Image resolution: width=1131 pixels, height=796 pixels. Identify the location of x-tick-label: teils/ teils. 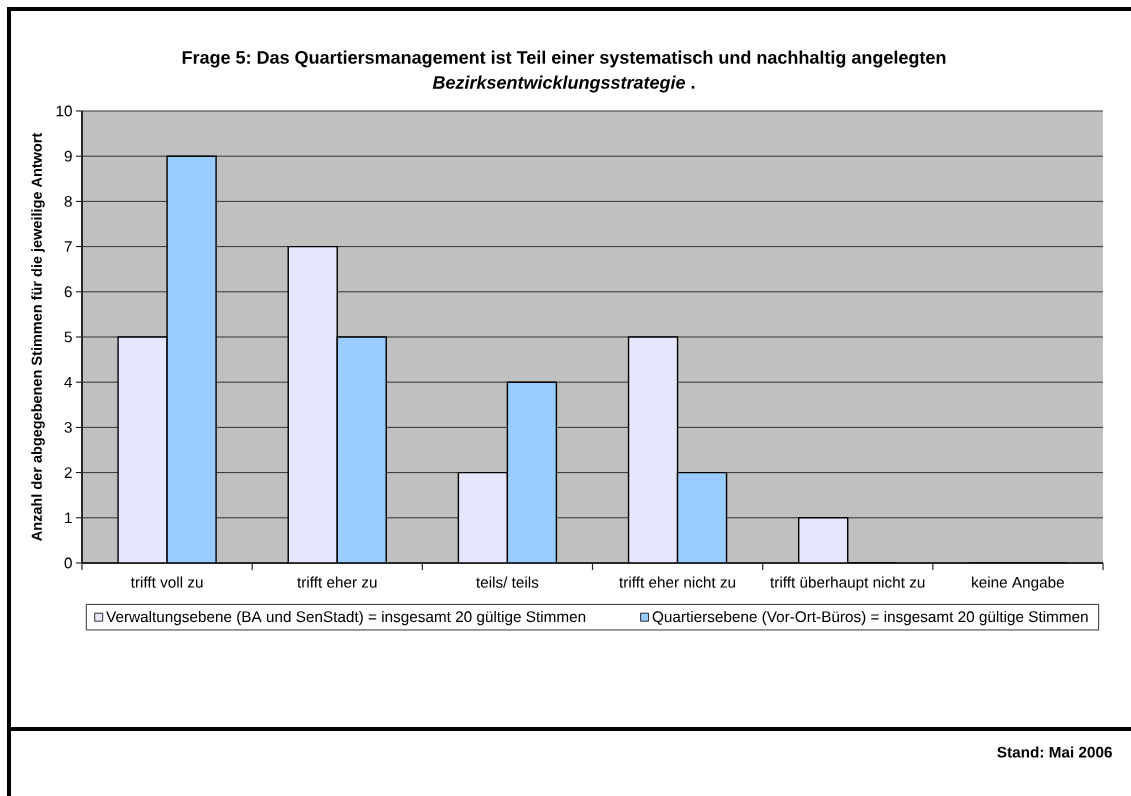
(507, 582).